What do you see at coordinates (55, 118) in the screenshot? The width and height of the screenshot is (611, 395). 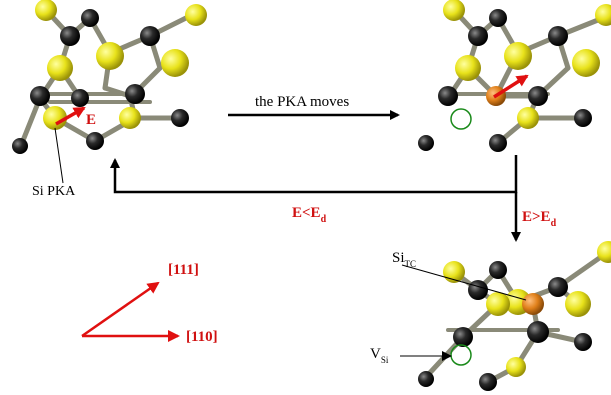 I see `si-pka-atom` at bounding box center [55, 118].